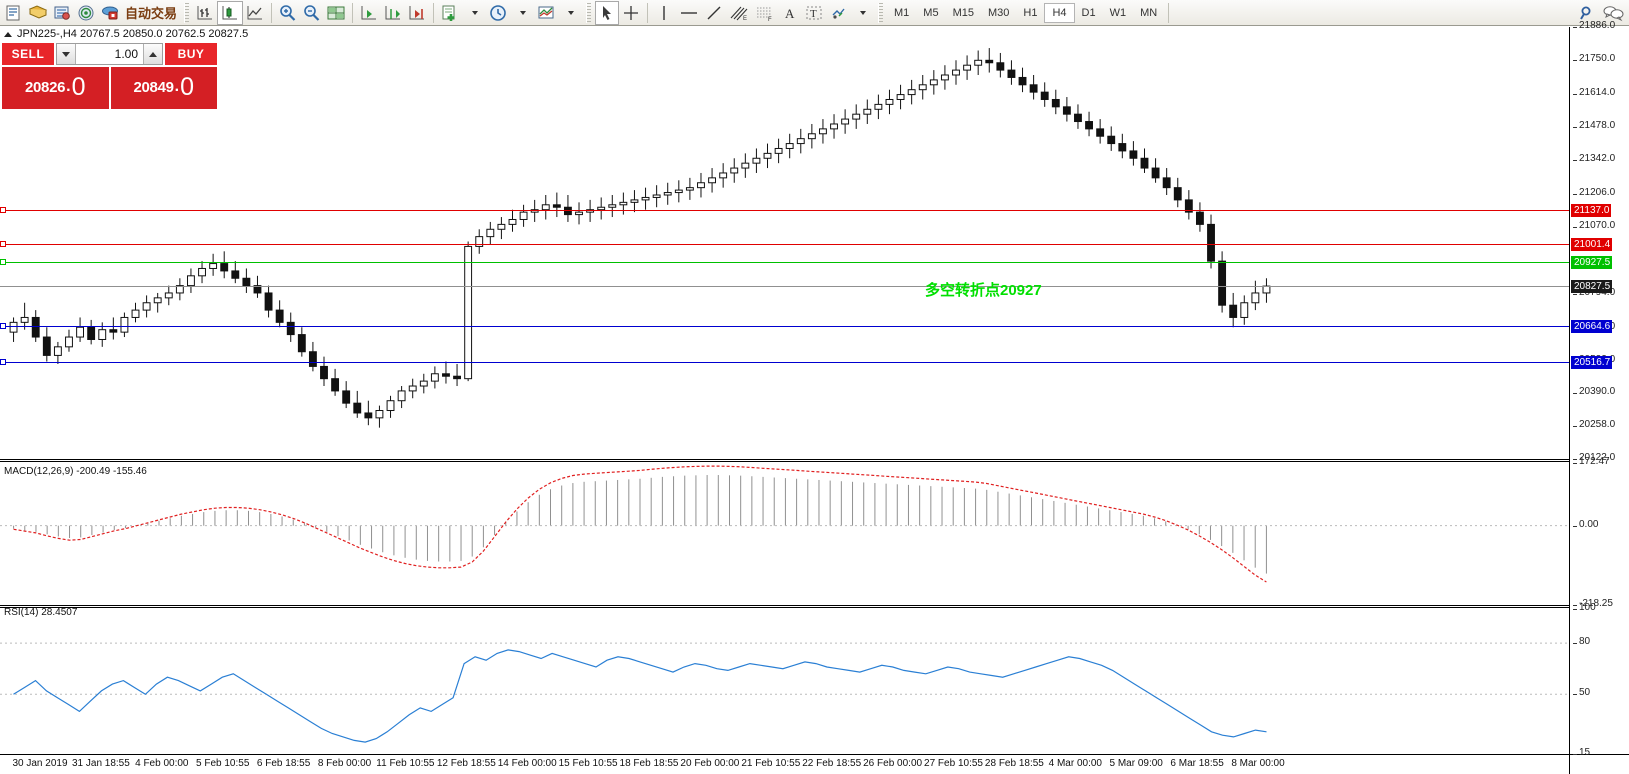 Image resolution: width=1629 pixels, height=774 pixels. What do you see at coordinates (1596, 603) in the screenshot?
I see `macd-axis-tick-label: -218.25` at bounding box center [1596, 603].